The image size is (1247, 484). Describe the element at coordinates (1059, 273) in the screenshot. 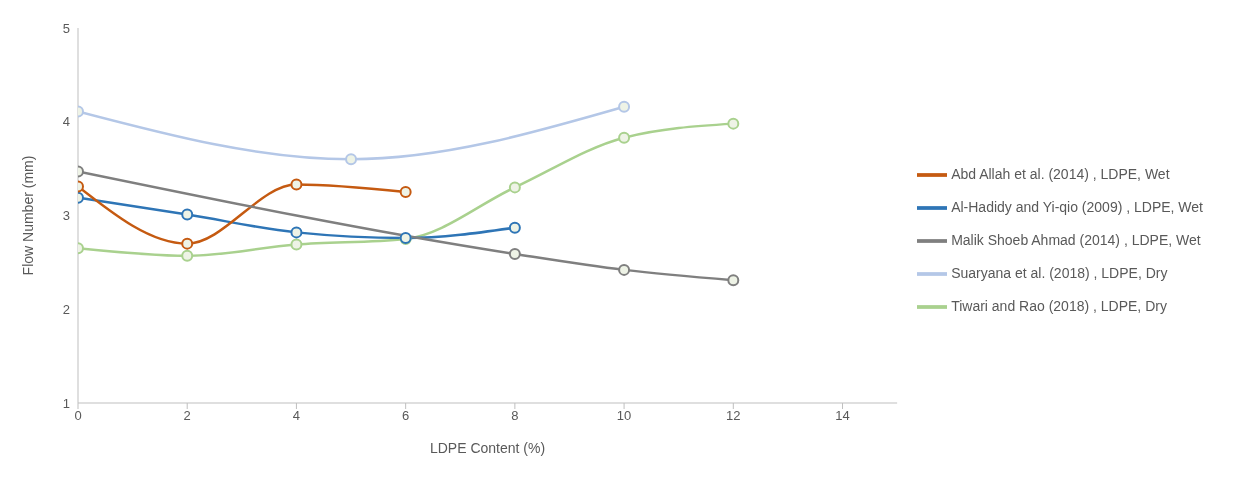

I see `legend-label: Suaryana et al. (2018) , LDPE, Dry` at that location.